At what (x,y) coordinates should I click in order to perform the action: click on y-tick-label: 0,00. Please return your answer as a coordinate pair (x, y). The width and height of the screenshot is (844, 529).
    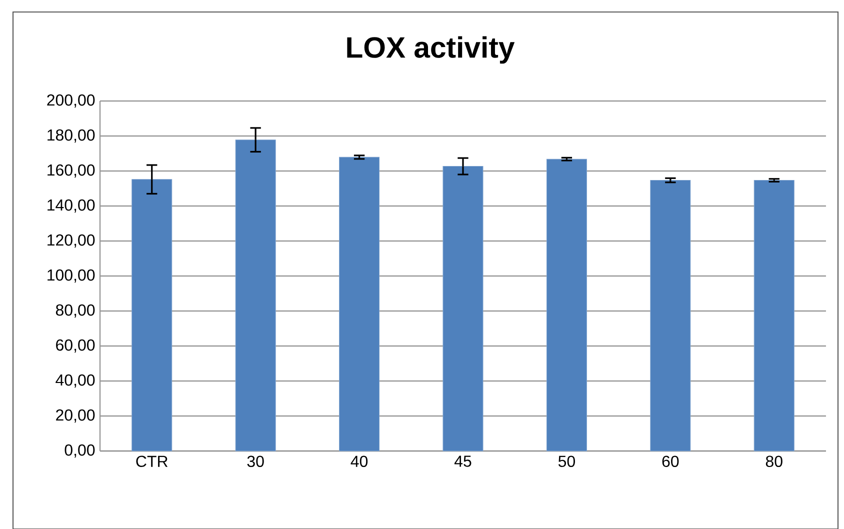
    Looking at the image, I should click on (79, 451).